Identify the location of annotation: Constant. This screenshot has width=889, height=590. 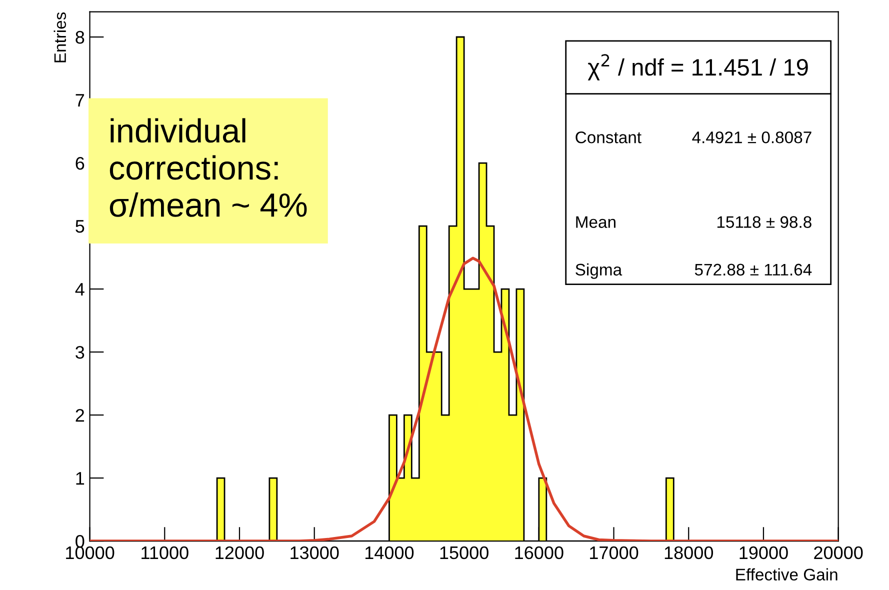
(609, 137).